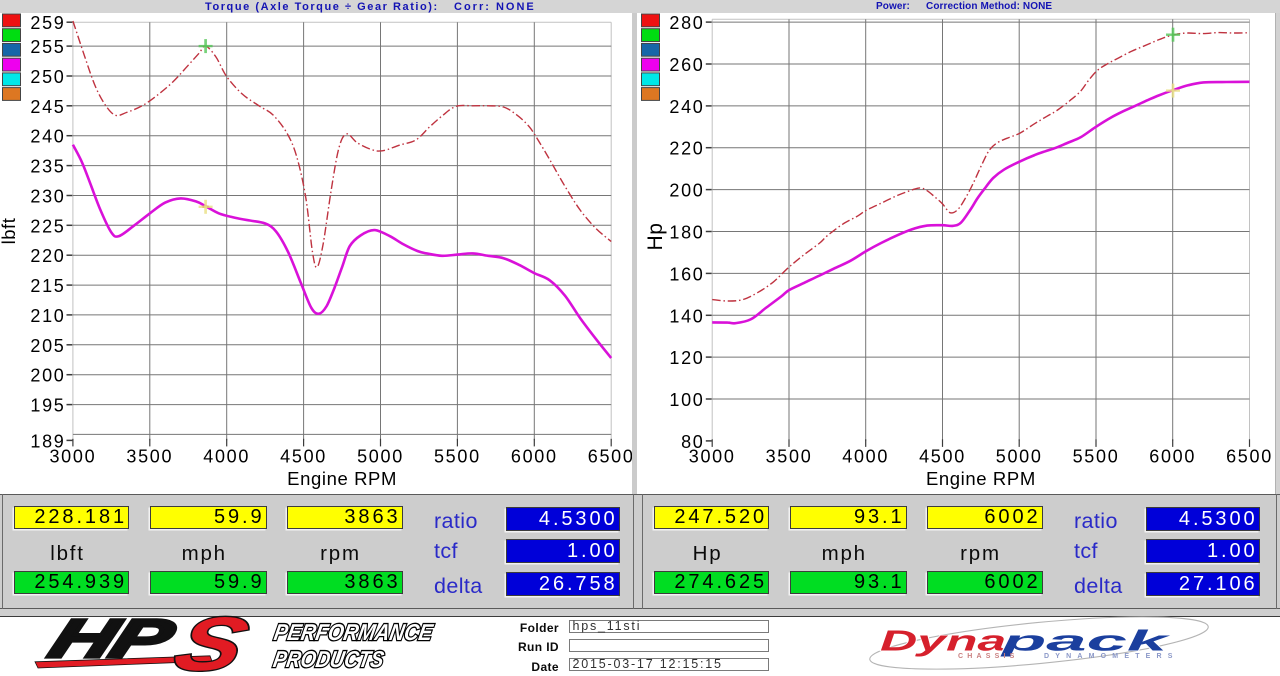 The width and height of the screenshot is (1280, 676). What do you see at coordinates (47, 286) in the screenshot?
I see `svg-text: 215` at bounding box center [47, 286].